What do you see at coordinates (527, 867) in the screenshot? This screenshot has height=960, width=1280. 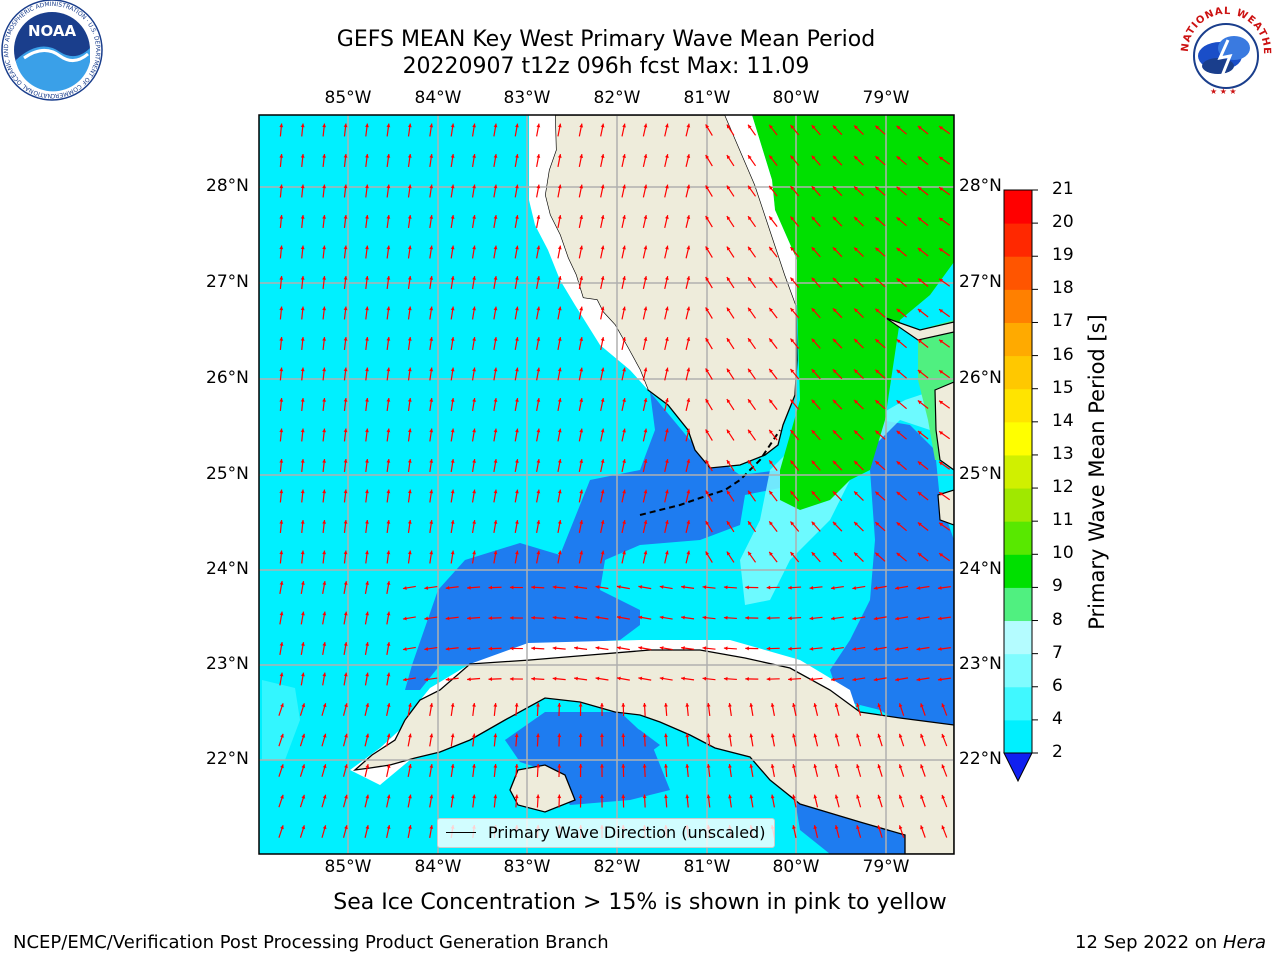 I see `lon-label-bottom: 83°W` at bounding box center [527, 867].